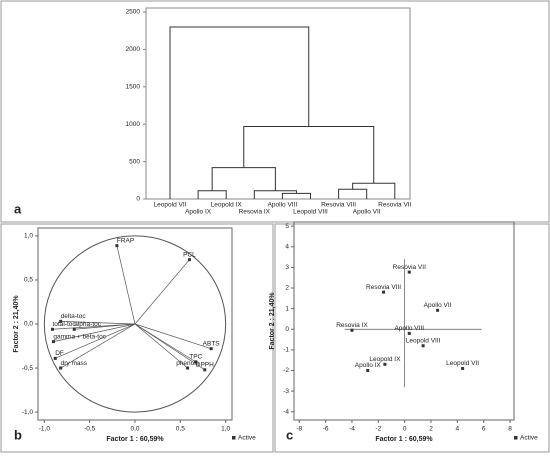  What do you see at coordinates (352, 429) in the screenshot?
I see `x-tick-label: -4` at bounding box center [352, 429].